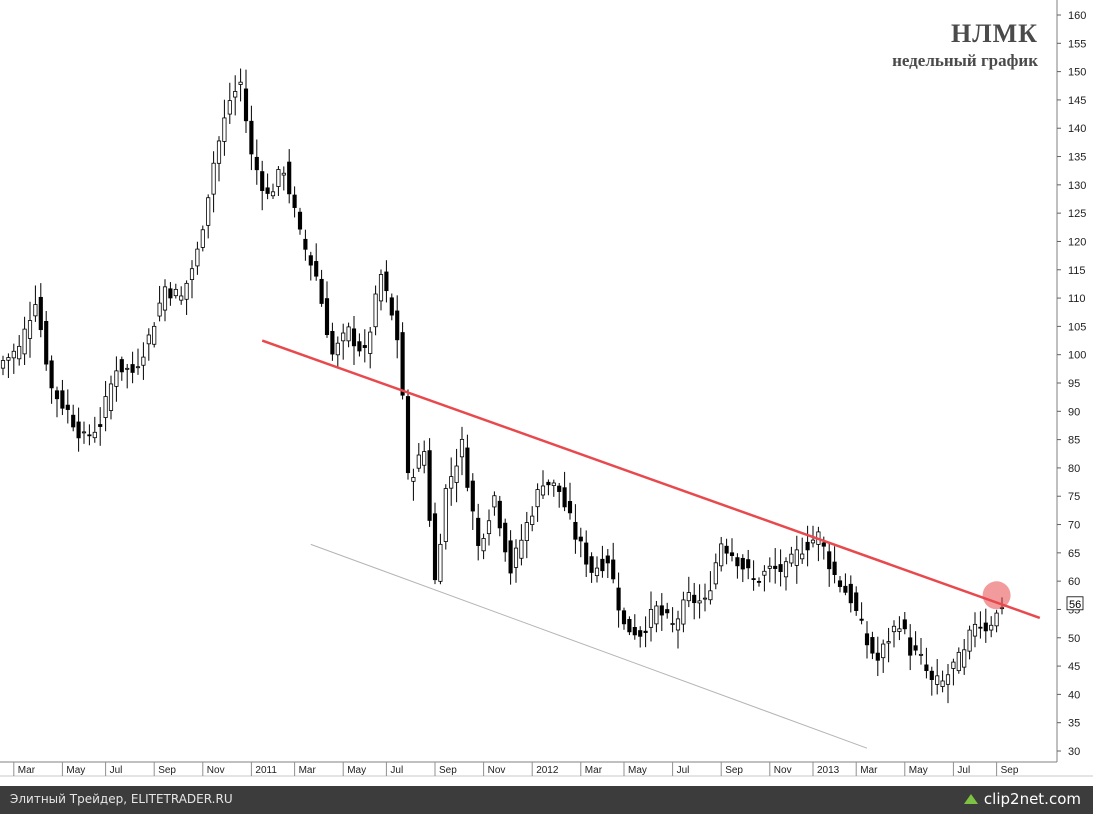 This screenshot has height=814, width=1093. I want to click on clip2net-badge: clip2net.com, so click(1022, 799).